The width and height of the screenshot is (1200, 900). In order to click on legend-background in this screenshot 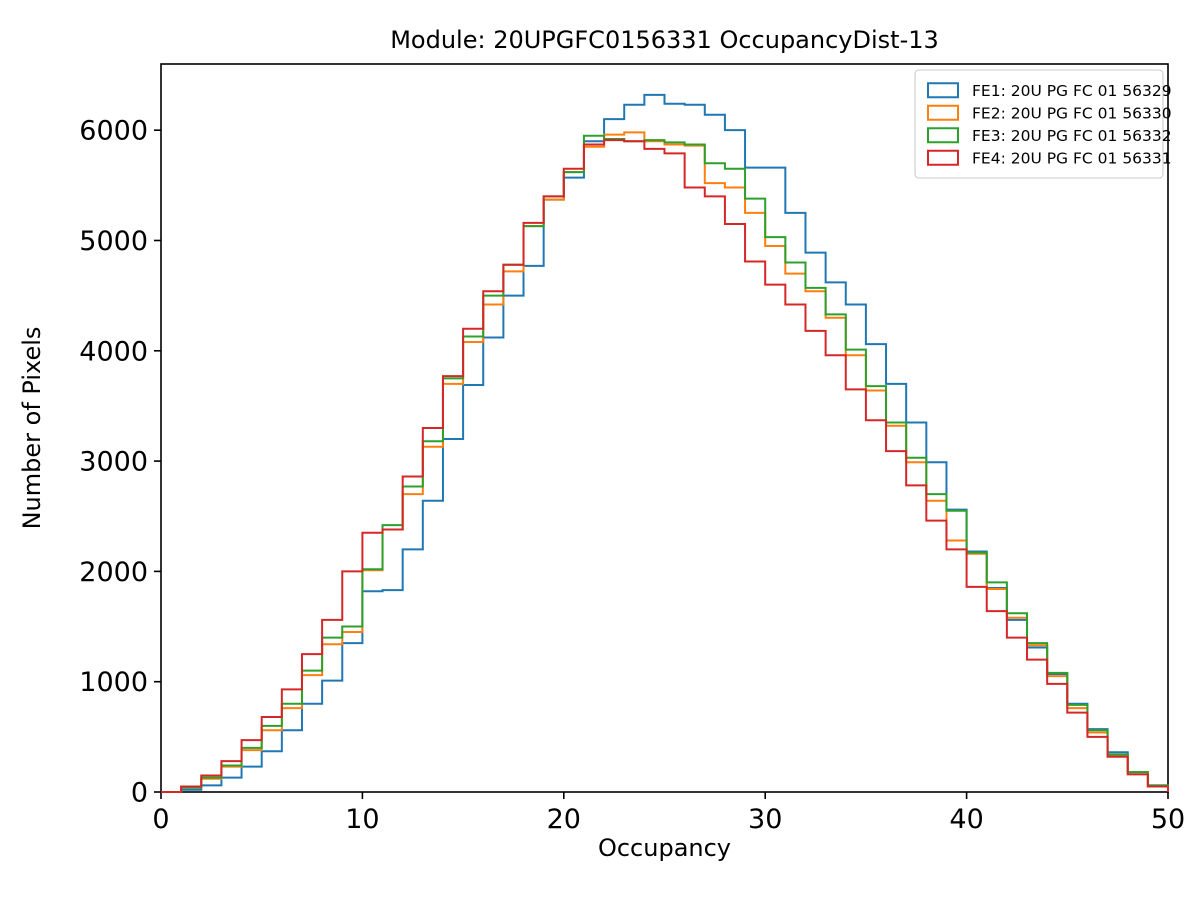, I will do `click(1039, 124)`.